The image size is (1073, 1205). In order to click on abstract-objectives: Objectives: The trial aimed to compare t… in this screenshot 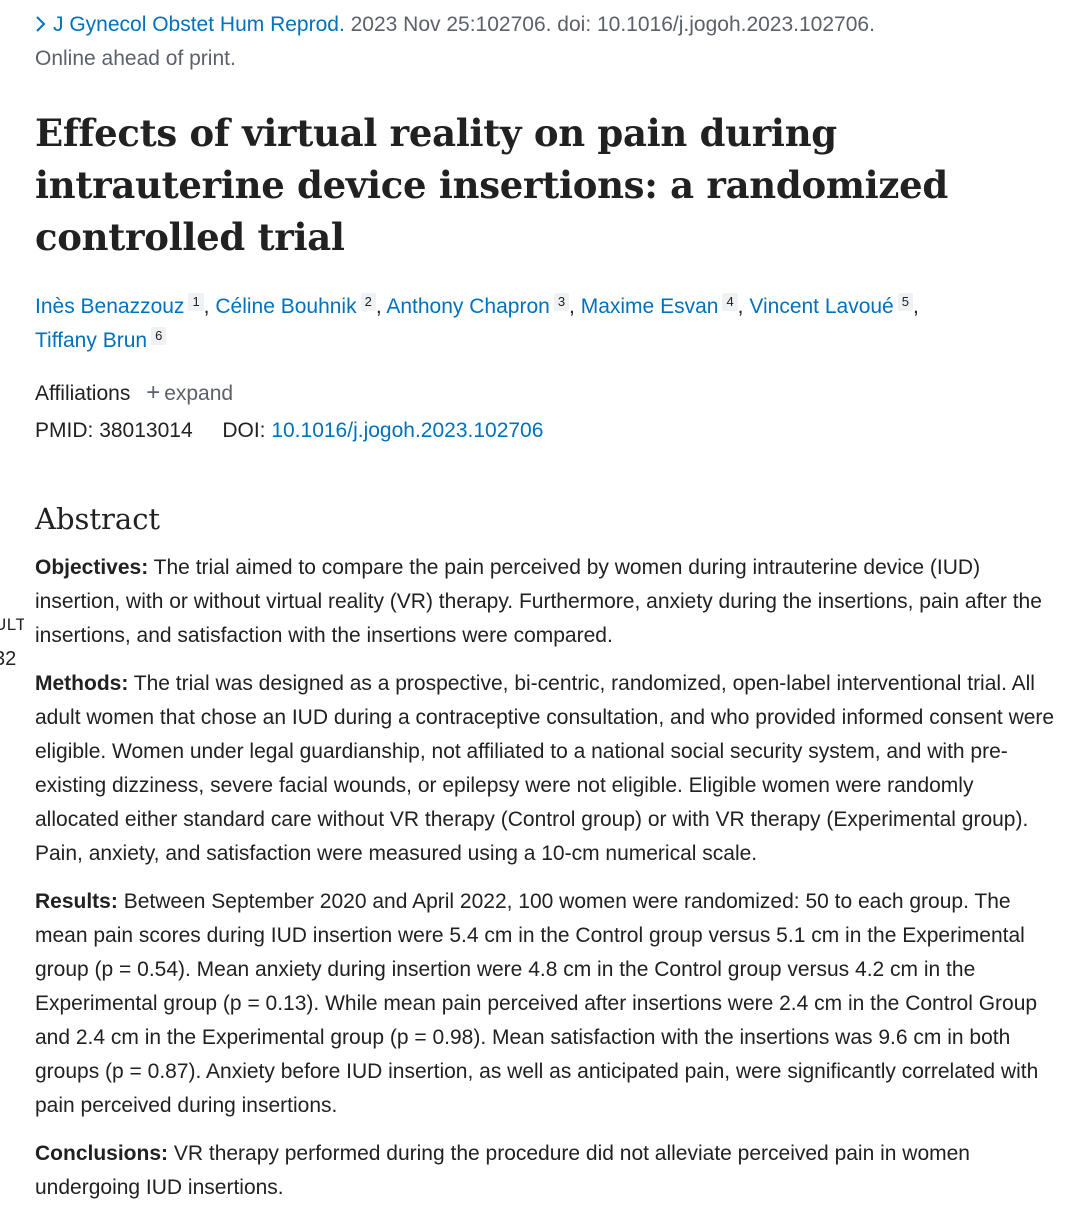, I will do `click(547, 602)`.